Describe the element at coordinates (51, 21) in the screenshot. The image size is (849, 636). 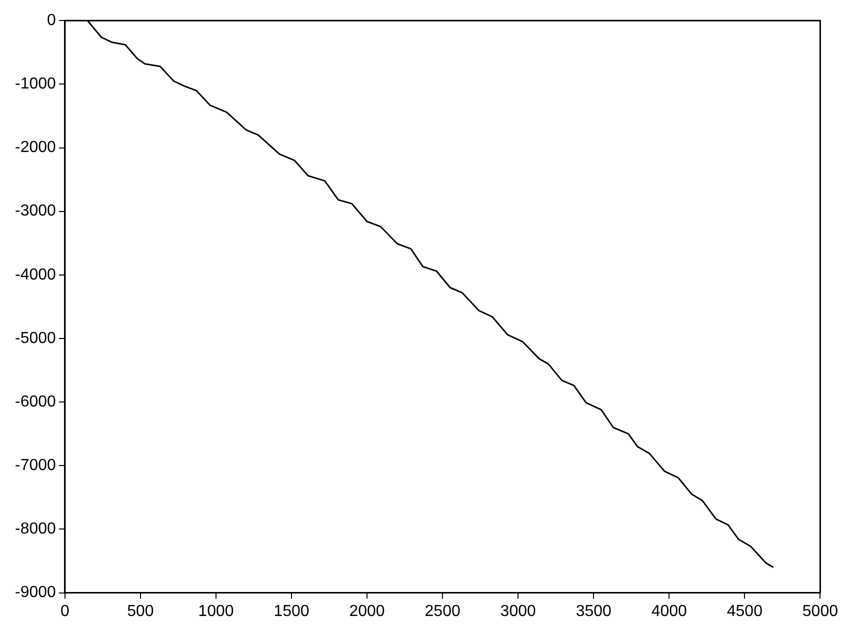
I see `y-tick-label: 0` at that location.